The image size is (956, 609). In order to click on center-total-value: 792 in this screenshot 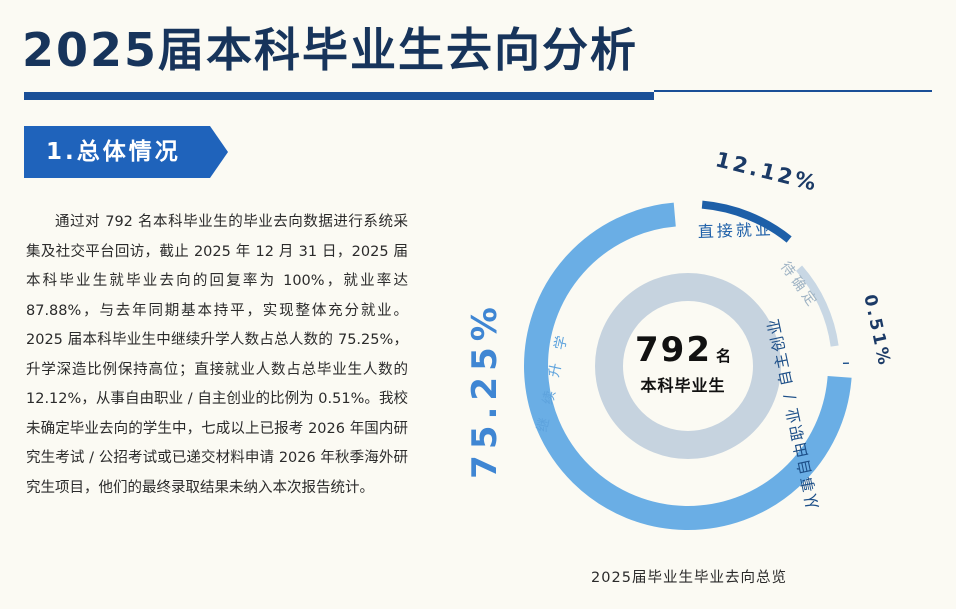, I will do `click(673, 350)`.